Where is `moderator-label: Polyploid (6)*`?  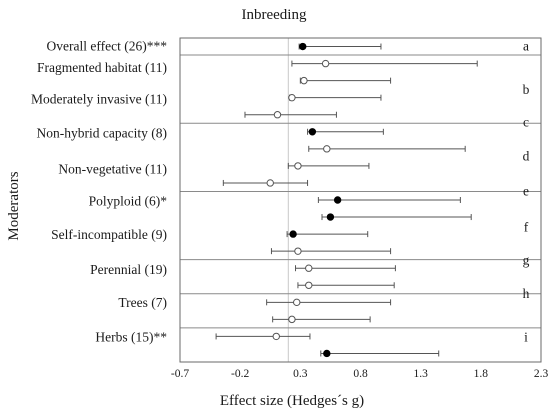
moderator-label: Polyploid (6)* is located at coordinates (128, 201).